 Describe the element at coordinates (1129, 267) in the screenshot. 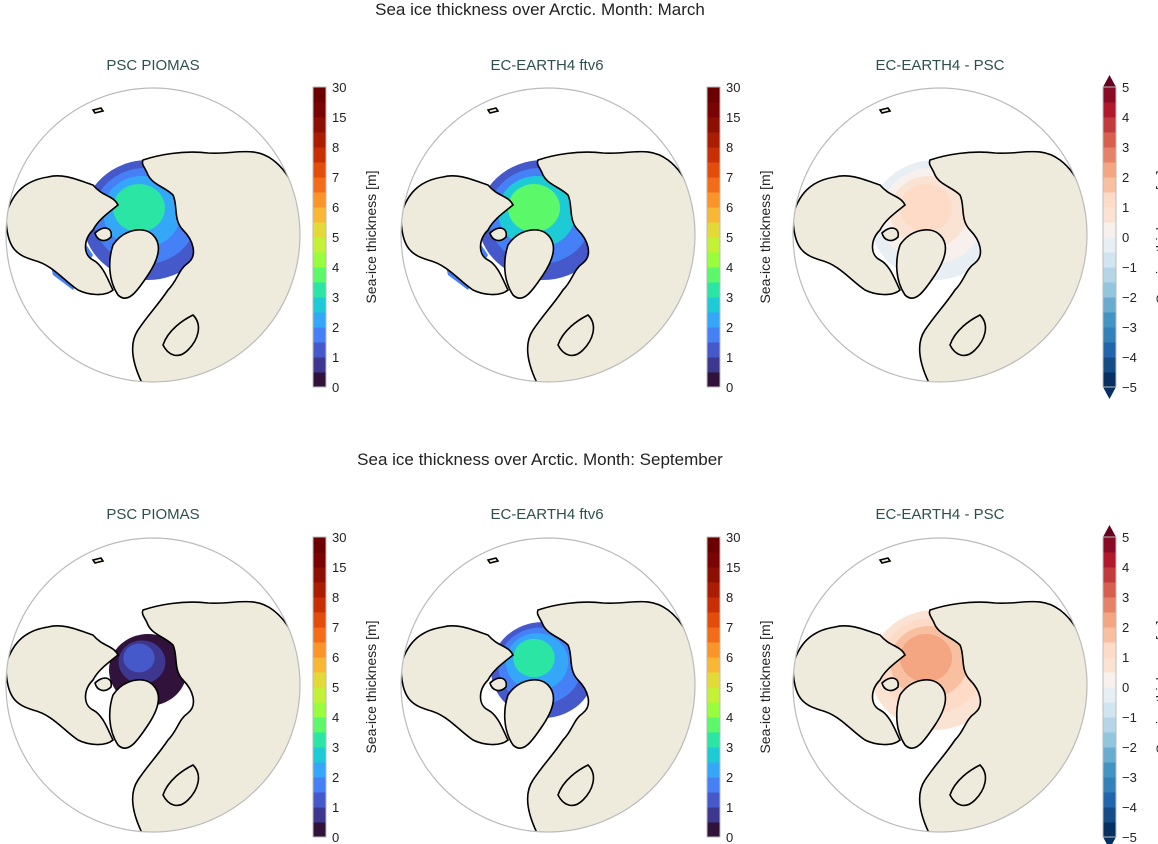

I see `colorbar-tick-label: −1` at that location.